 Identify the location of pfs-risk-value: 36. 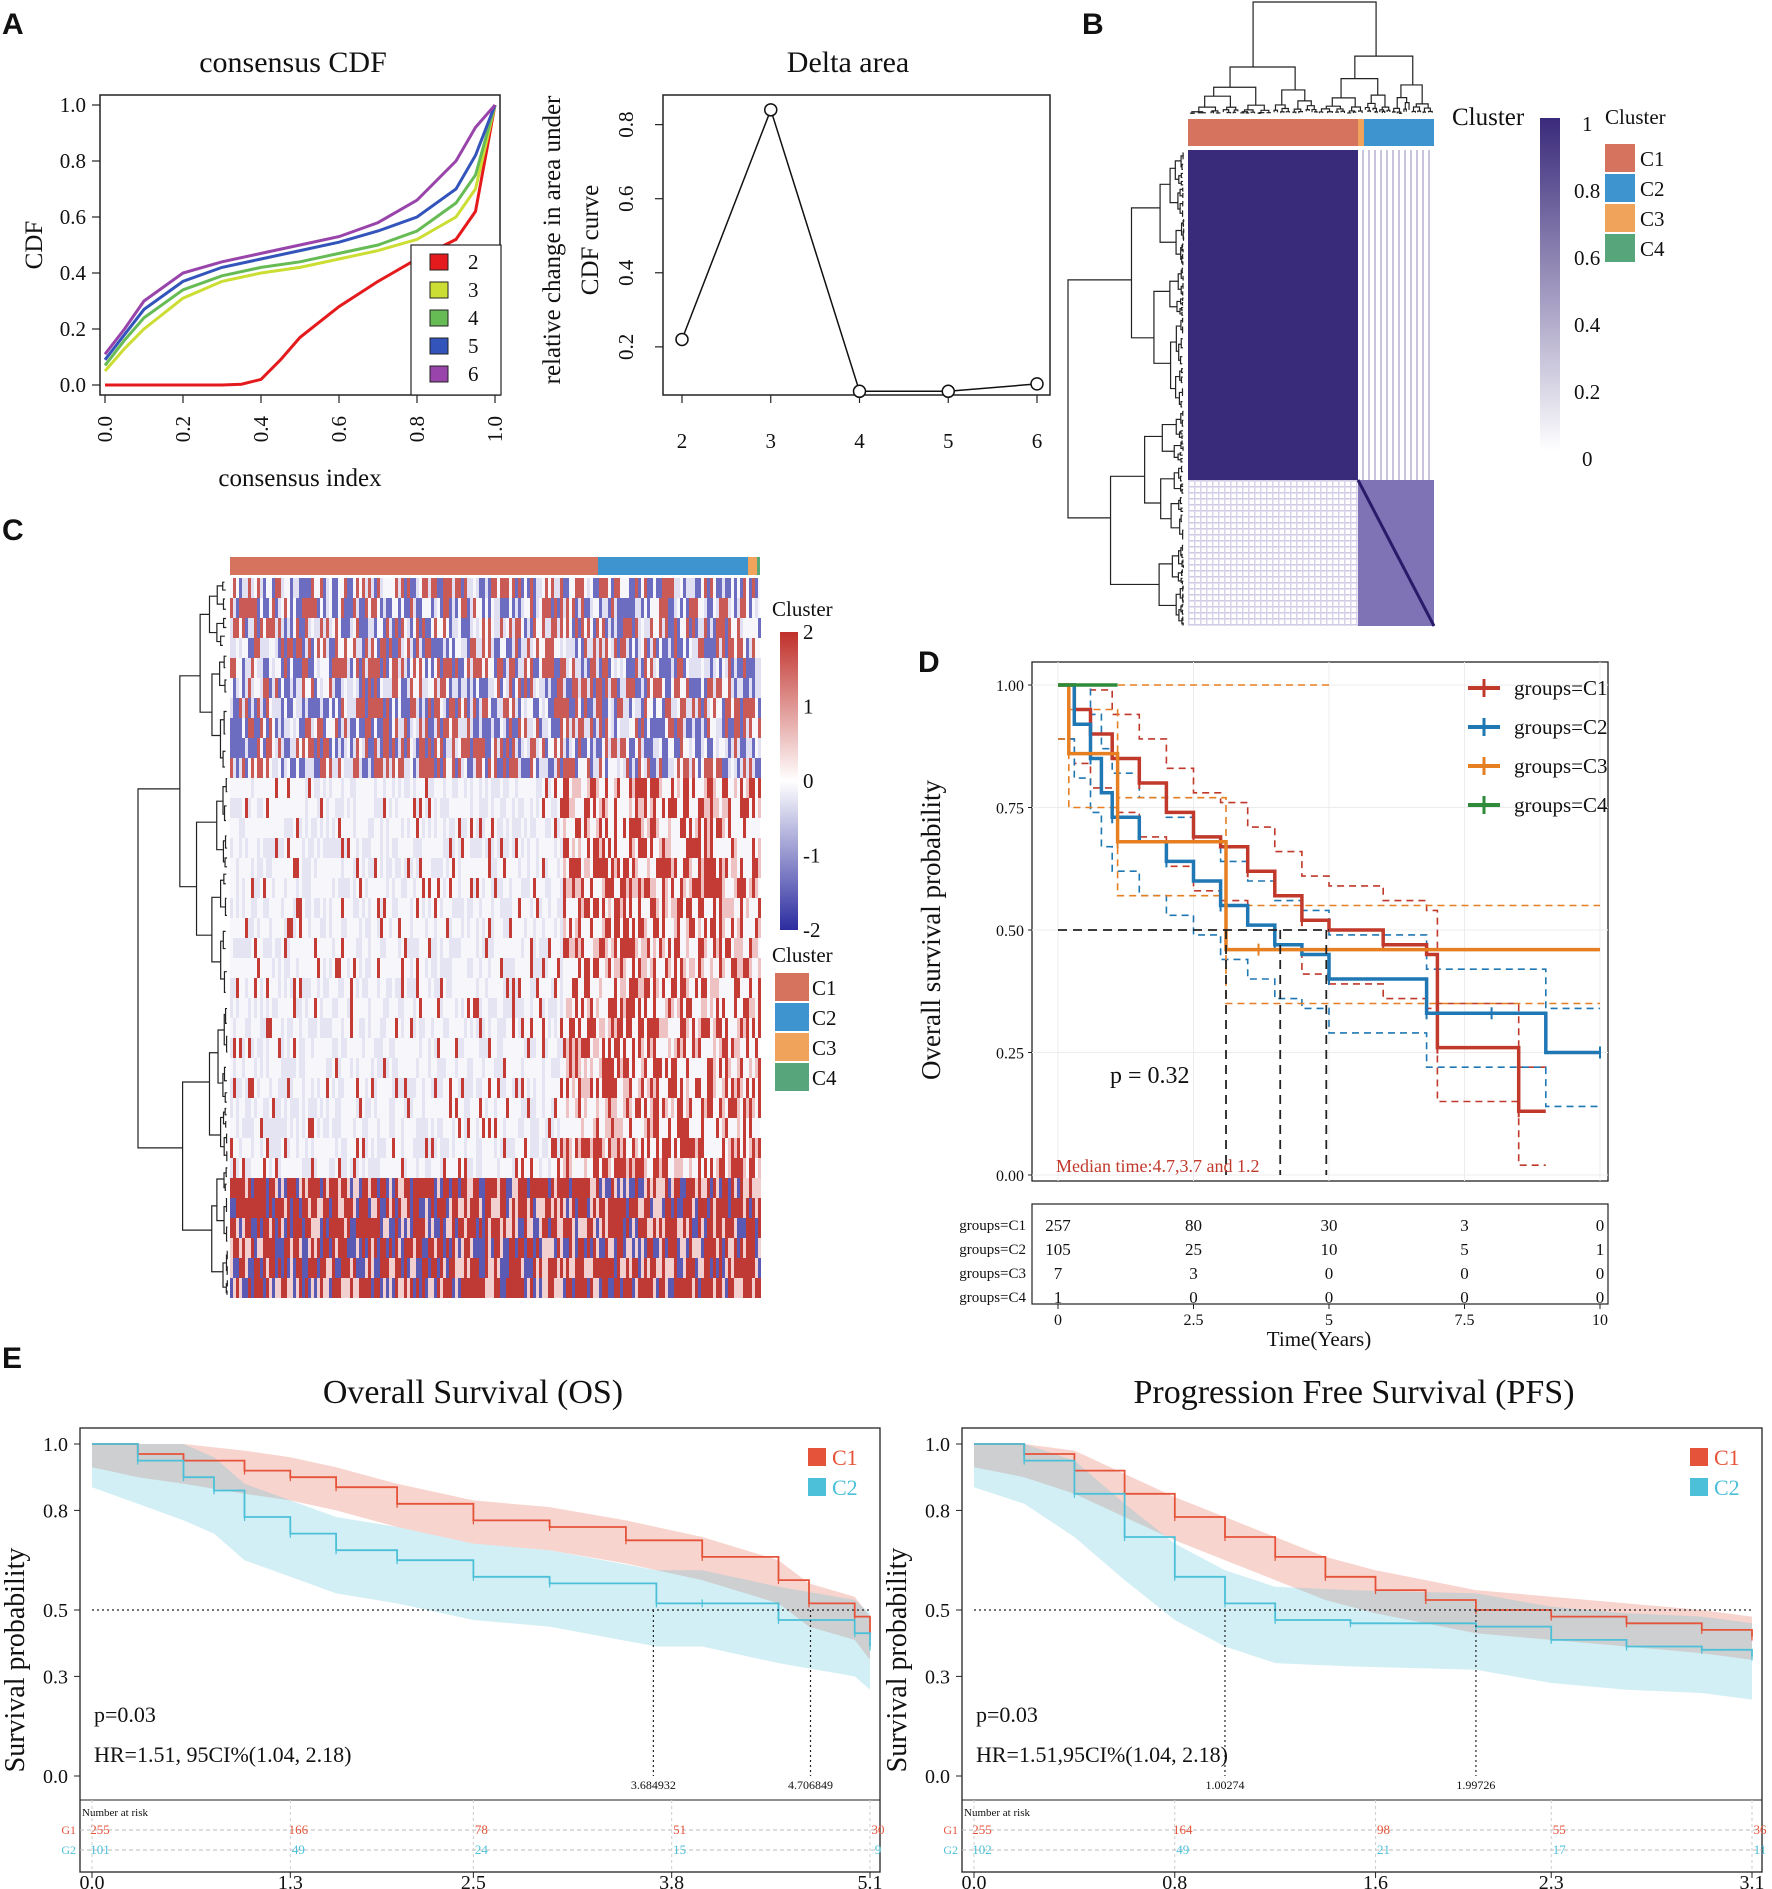
(1761, 1829).